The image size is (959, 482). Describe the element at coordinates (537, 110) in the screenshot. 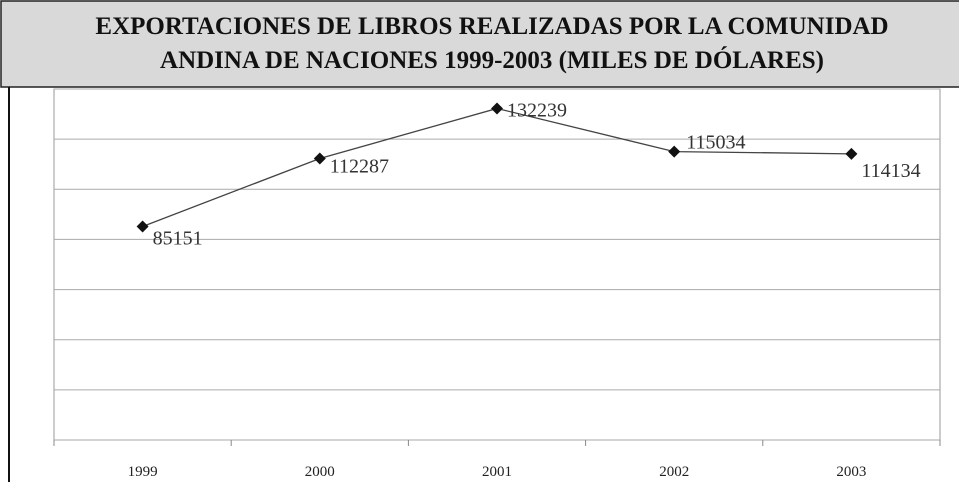

I see `data-label: 132239` at that location.